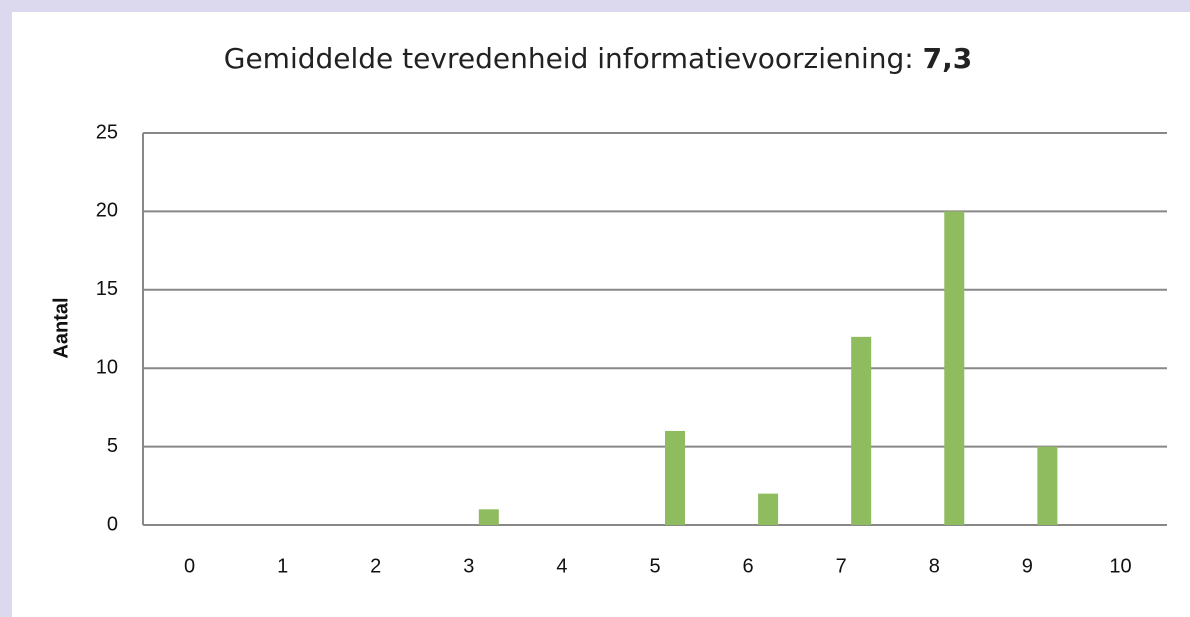 This screenshot has width=1190, height=617. I want to click on y-tick-label: 0, so click(112, 524).